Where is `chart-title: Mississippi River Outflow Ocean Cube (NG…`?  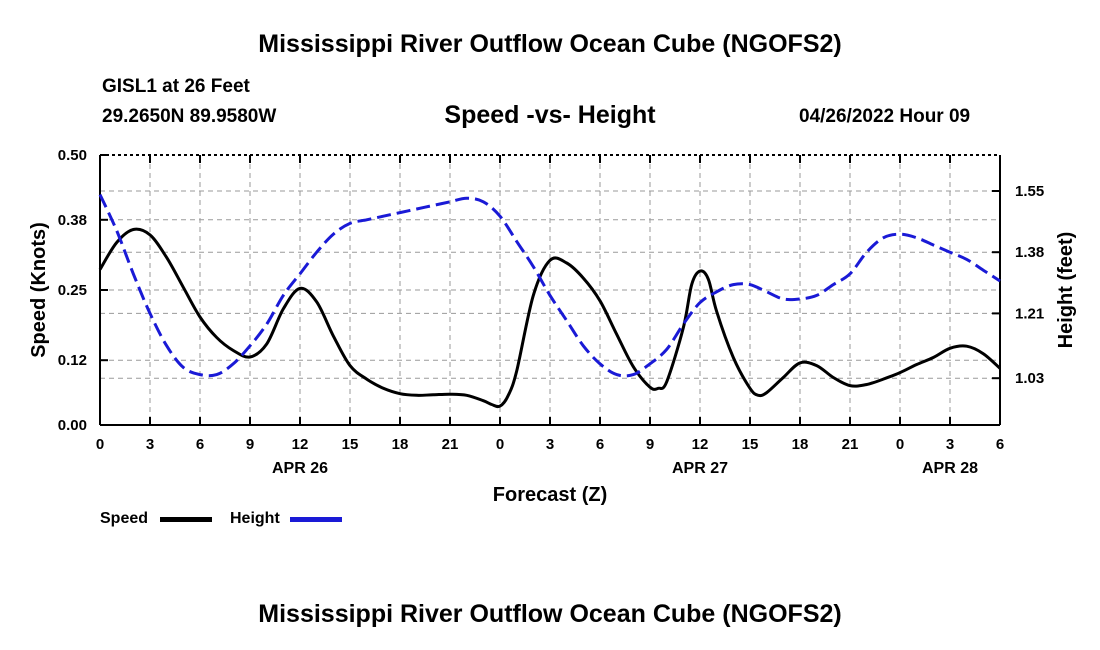
chart-title: Mississippi River Outflow Ocean Cube (NG… is located at coordinates (550, 44).